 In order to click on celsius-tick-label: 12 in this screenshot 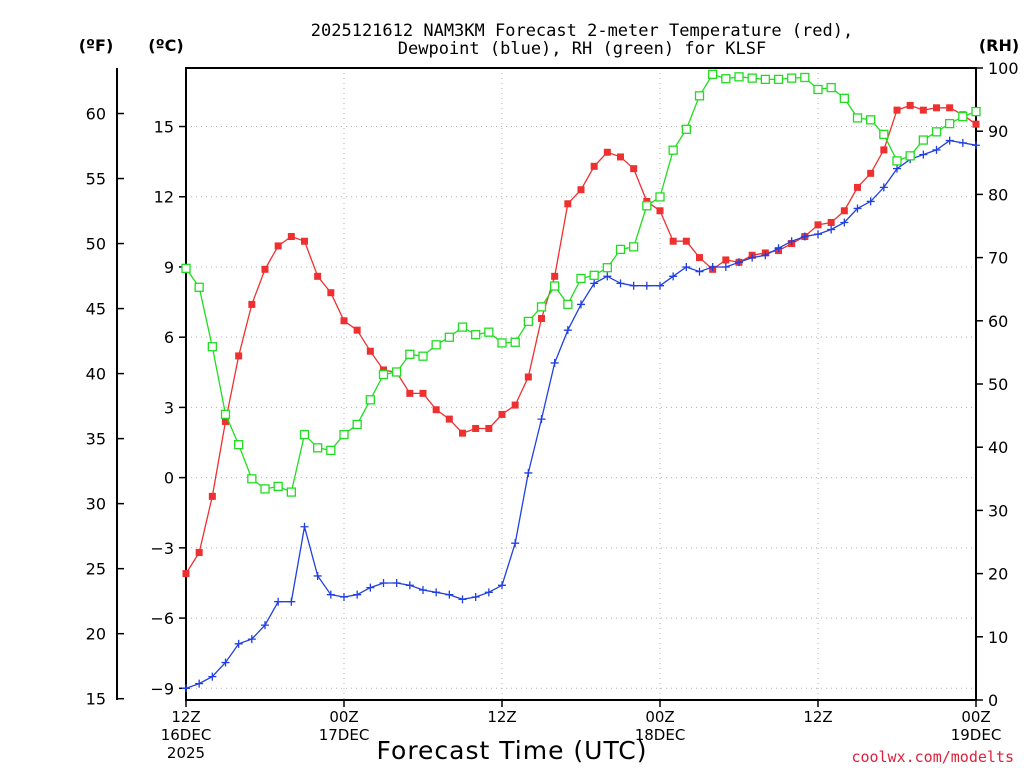, I will do `click(164, 197)`.